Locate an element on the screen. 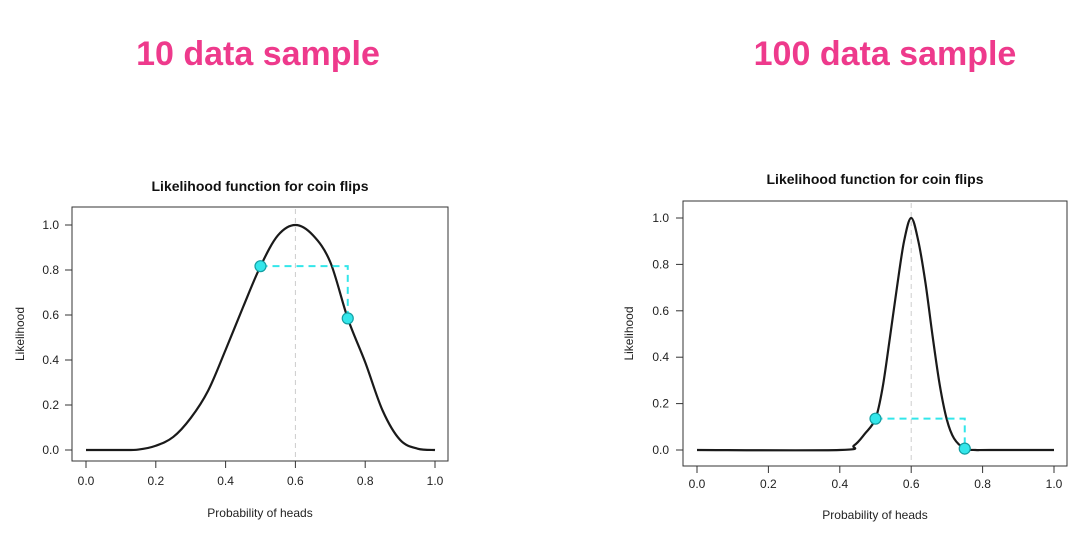 This screenshot has height=540, width=1086. left-headline: 10 data sample is located at coordinates (258, 54).